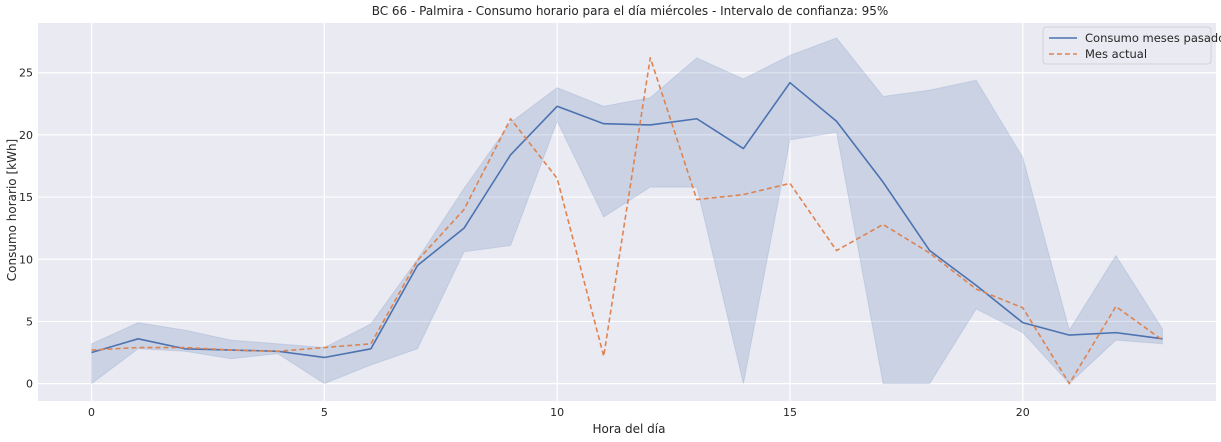 This screenshot has height=442, width=1221. I want to click on legend-label: Consumo meses pasados, so click(1153, 38).